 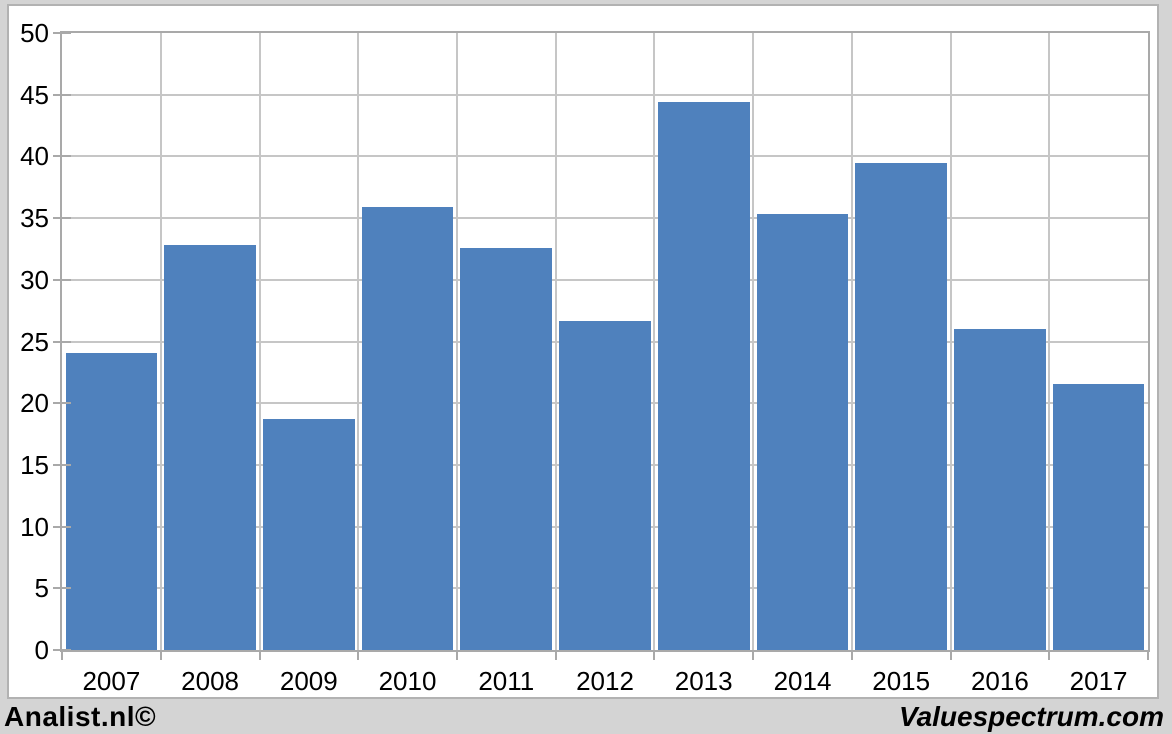 I want to click on y-axis-label: 10, so click(x=34, y=526).